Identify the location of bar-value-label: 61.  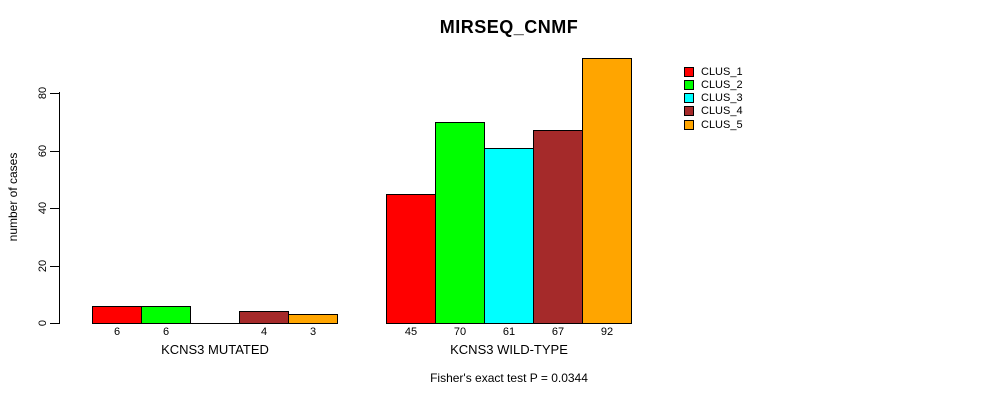
(509, 332).